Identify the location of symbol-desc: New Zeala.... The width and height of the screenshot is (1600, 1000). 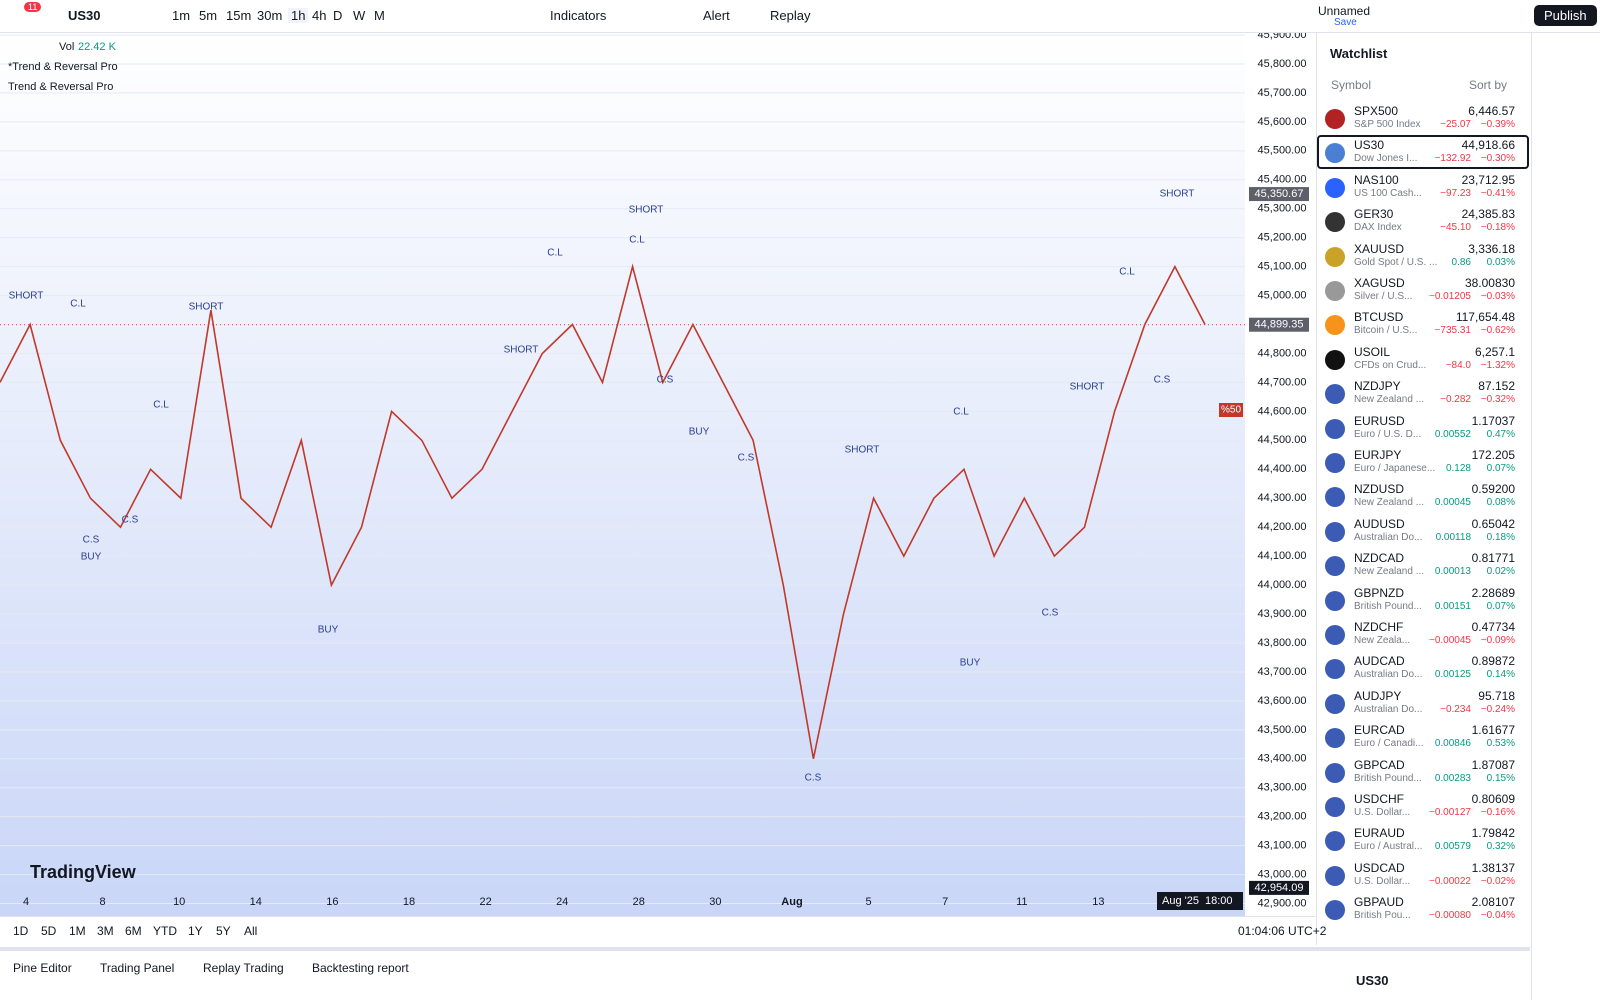
(1382, 640).